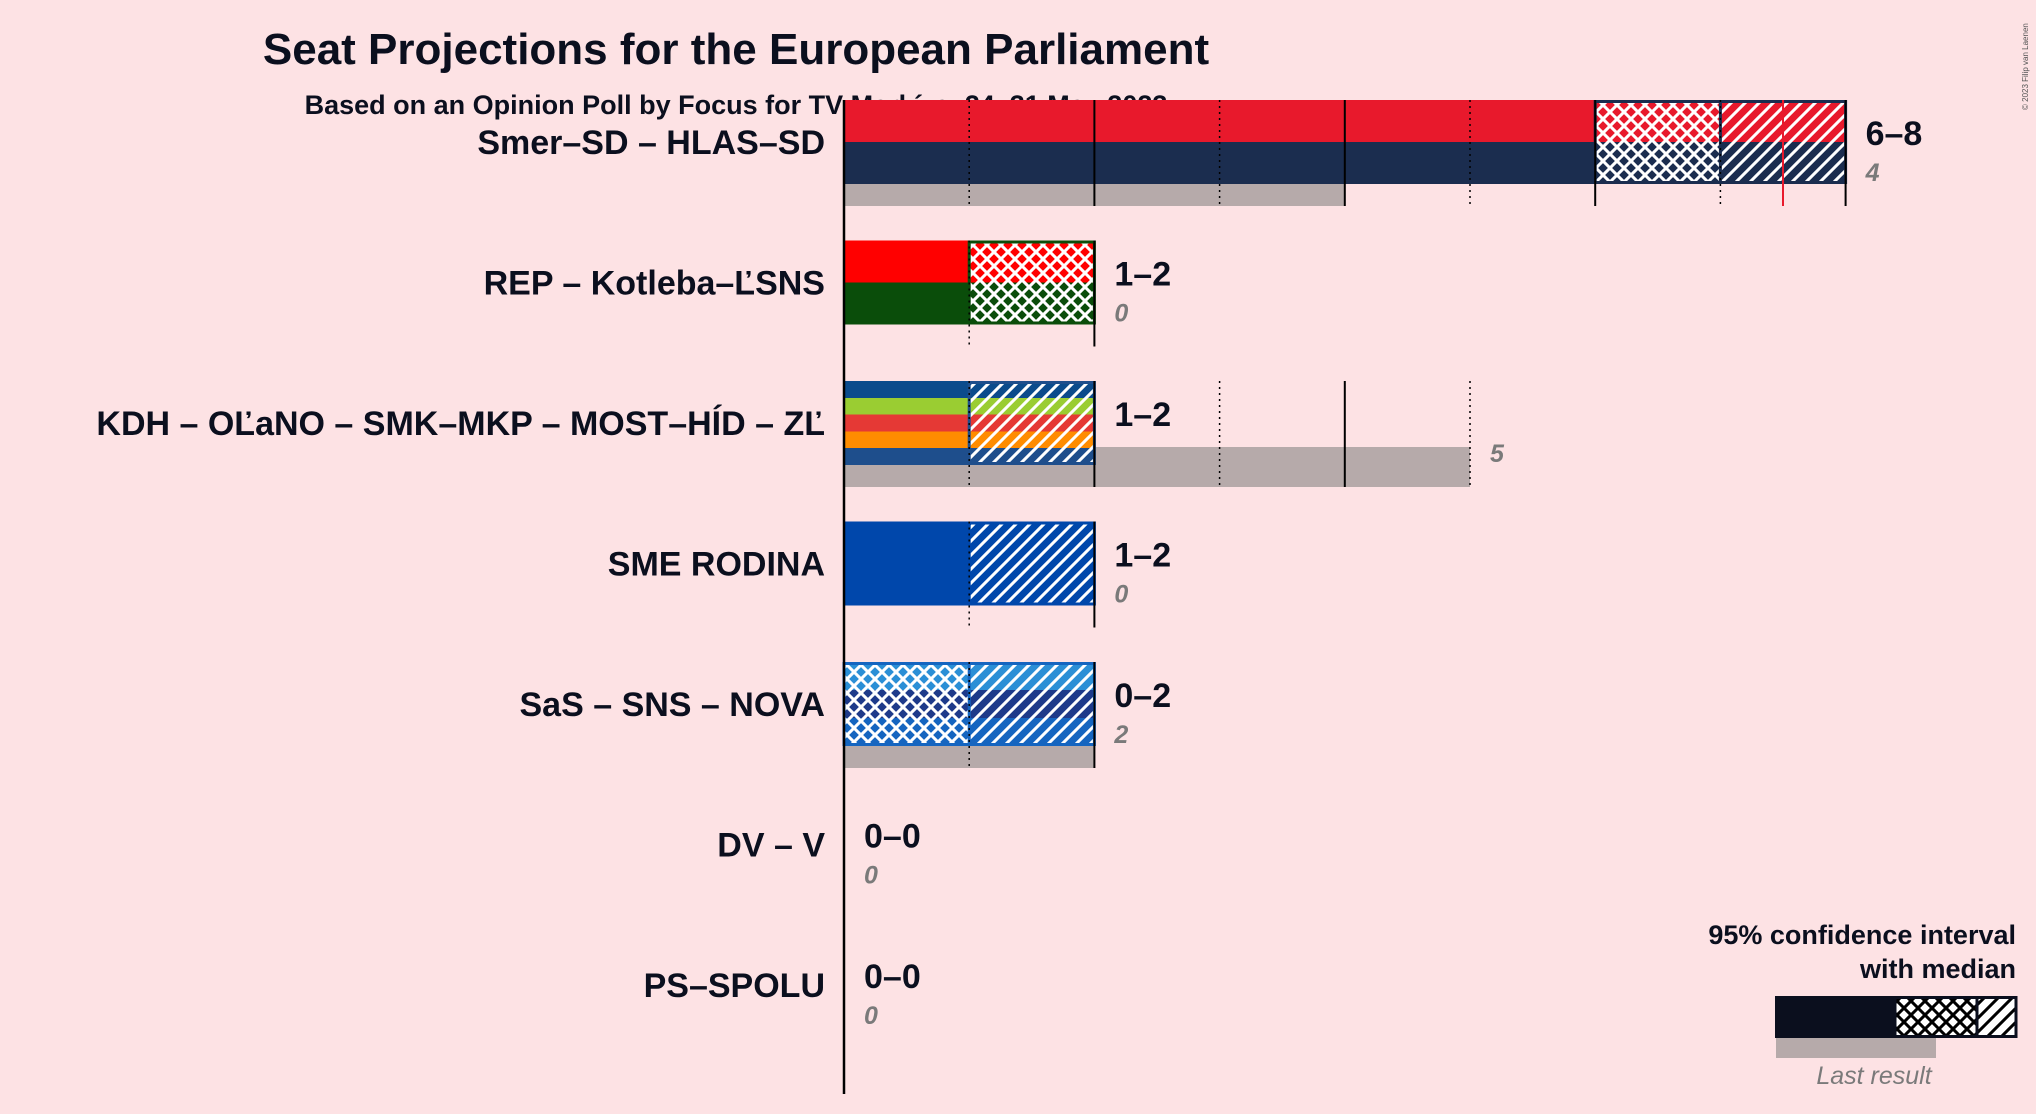 Image resolution: width=2036 pixels, height=1114 pixels. Describe the element at coordinates (460, 424) in the screenshot. I see `party-label: KDH – OĽaNO – SMK–MKP – MOST–HÍD – ZĽ` at that location.